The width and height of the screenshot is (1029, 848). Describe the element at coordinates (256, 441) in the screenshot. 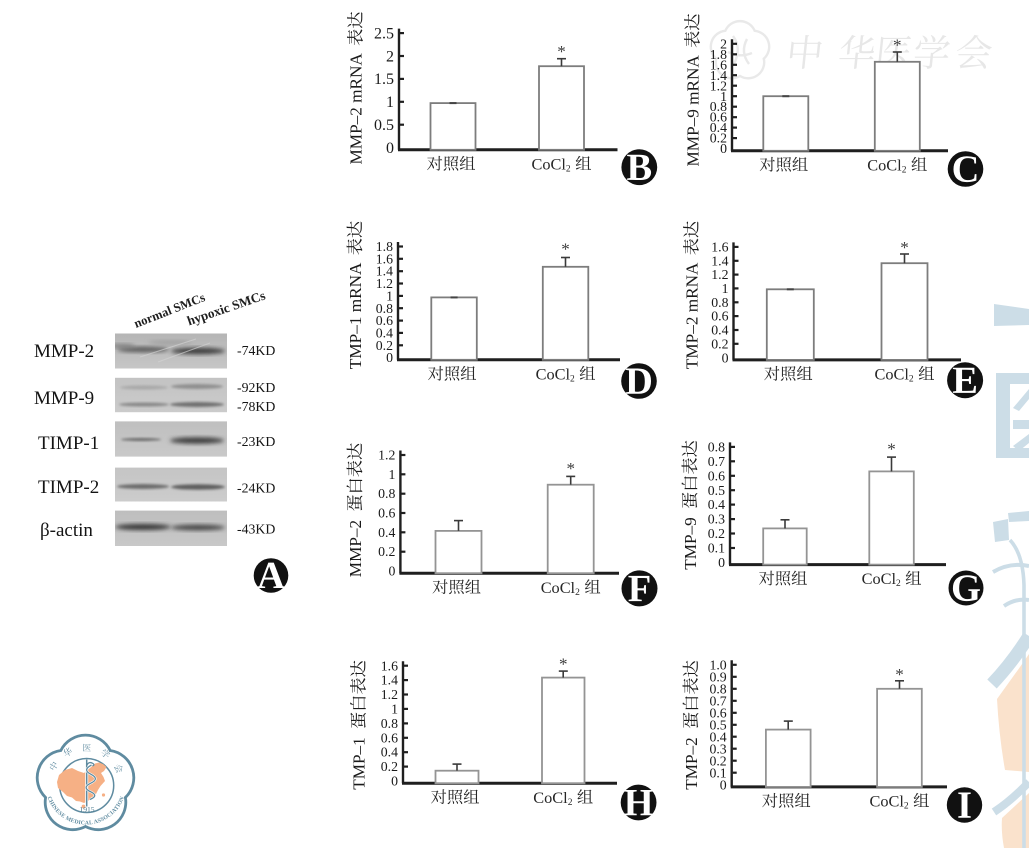

I see `svg-text: -23KD` at that location.